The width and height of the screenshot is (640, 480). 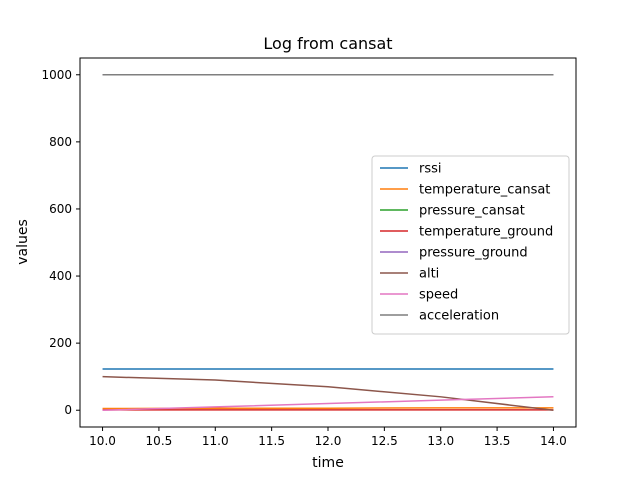 I want to click on legend-label: temperature_ground, so click(x=486, y=232).